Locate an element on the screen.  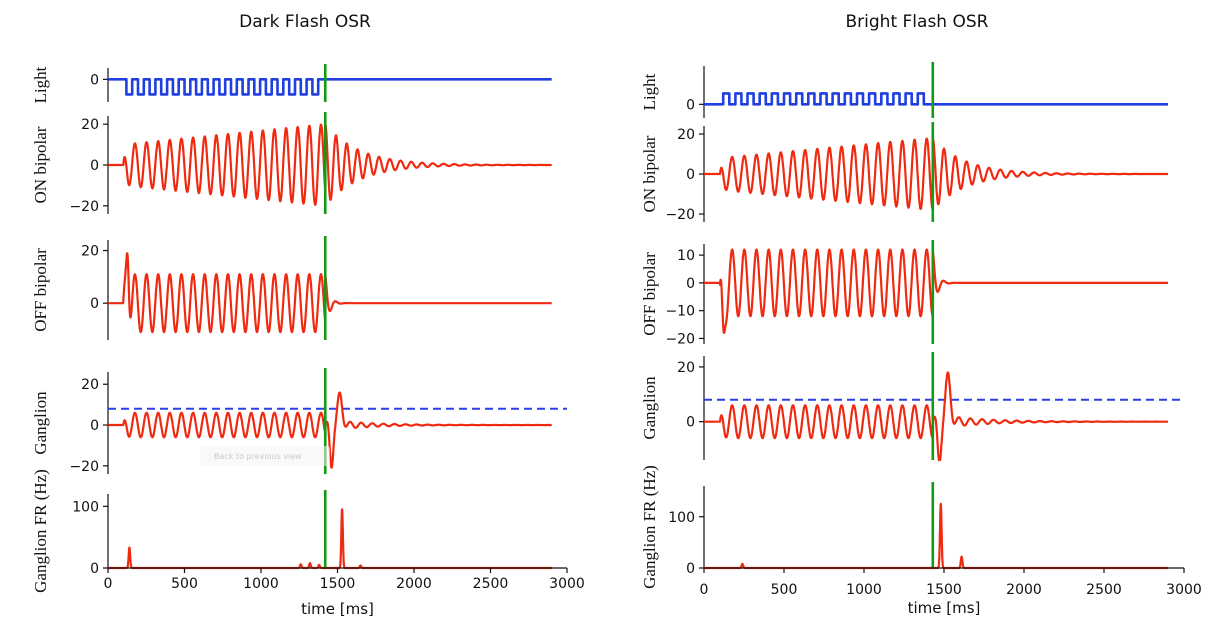
left-panel-3-y-tick-label: 0 is located at coordinates (94, 426).